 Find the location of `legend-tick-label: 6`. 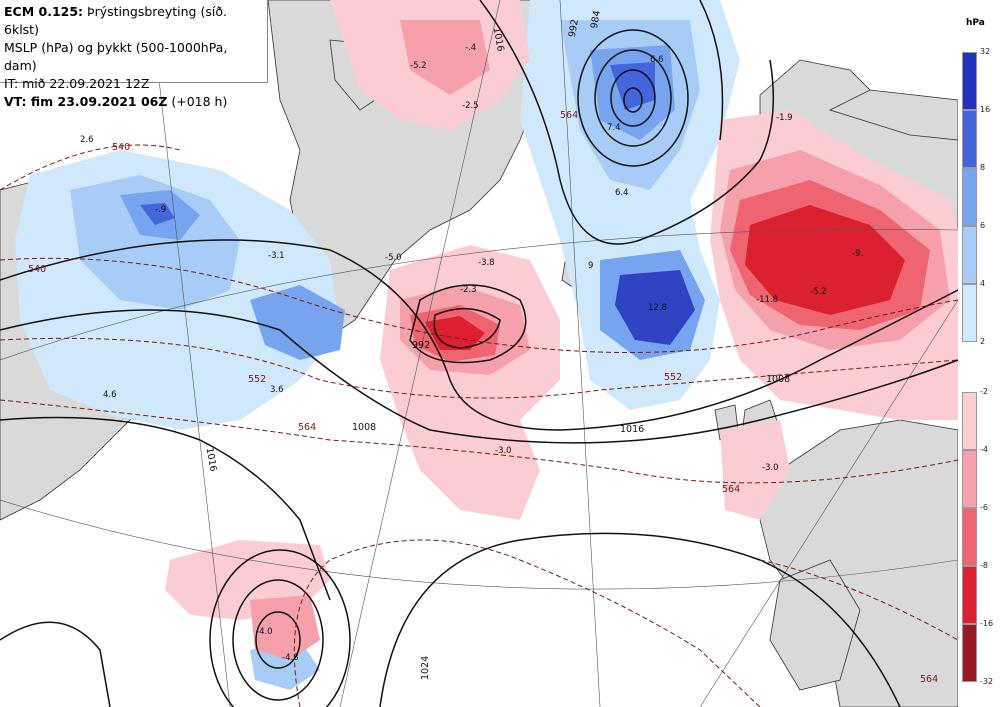

legend-tick-label: 6 is located at coordinates (983, 225).